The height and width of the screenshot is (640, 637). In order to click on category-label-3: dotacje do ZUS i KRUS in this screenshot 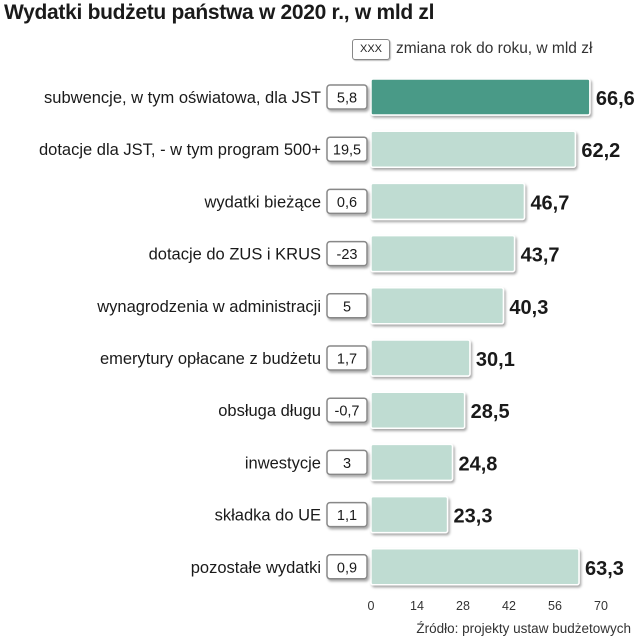, I will do `click(235, 255)`.